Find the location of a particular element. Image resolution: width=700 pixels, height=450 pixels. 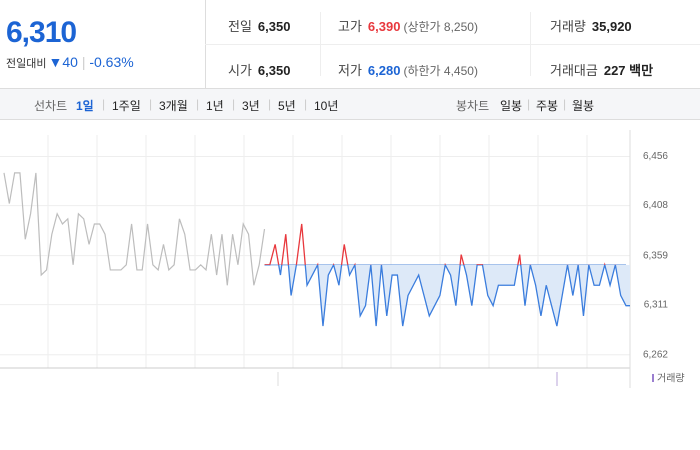

quote-cell: 고가 6,390 (상한가 8,250) is located at coordinates (408, 25).